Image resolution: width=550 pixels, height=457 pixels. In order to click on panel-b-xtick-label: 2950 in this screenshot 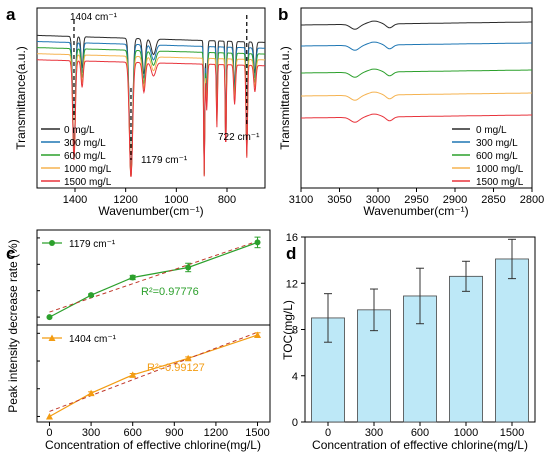, I will do `click(416, 200)`.